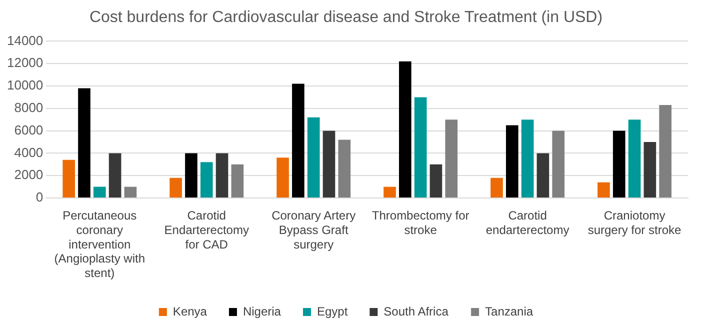 The height and width of the screenshot is (328, 708). What do you see at coordinates (40, 197) in the screenshot?
I see `y-tick-label: 0` at bounding box center [40, 197].